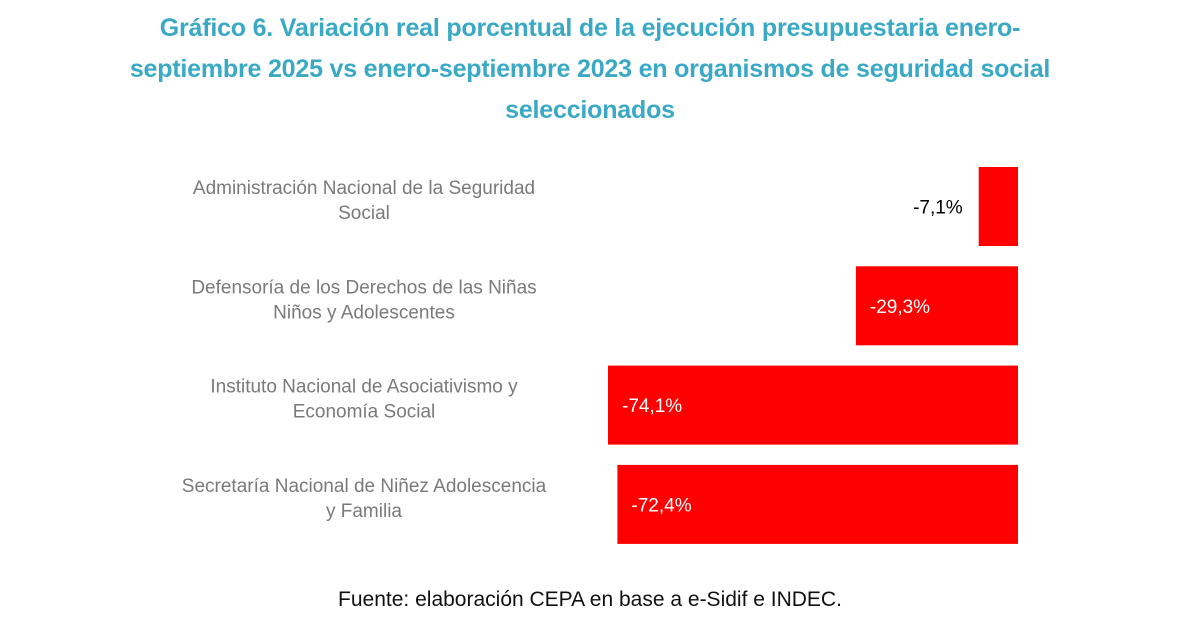 This screenshot has width=1180, height=618. What do you see at coordinates (364, 188) in the screenshot?
I see `category-label-1-line-1: Administración Nacional de la Seguridad` at bounding box center [364, 188].